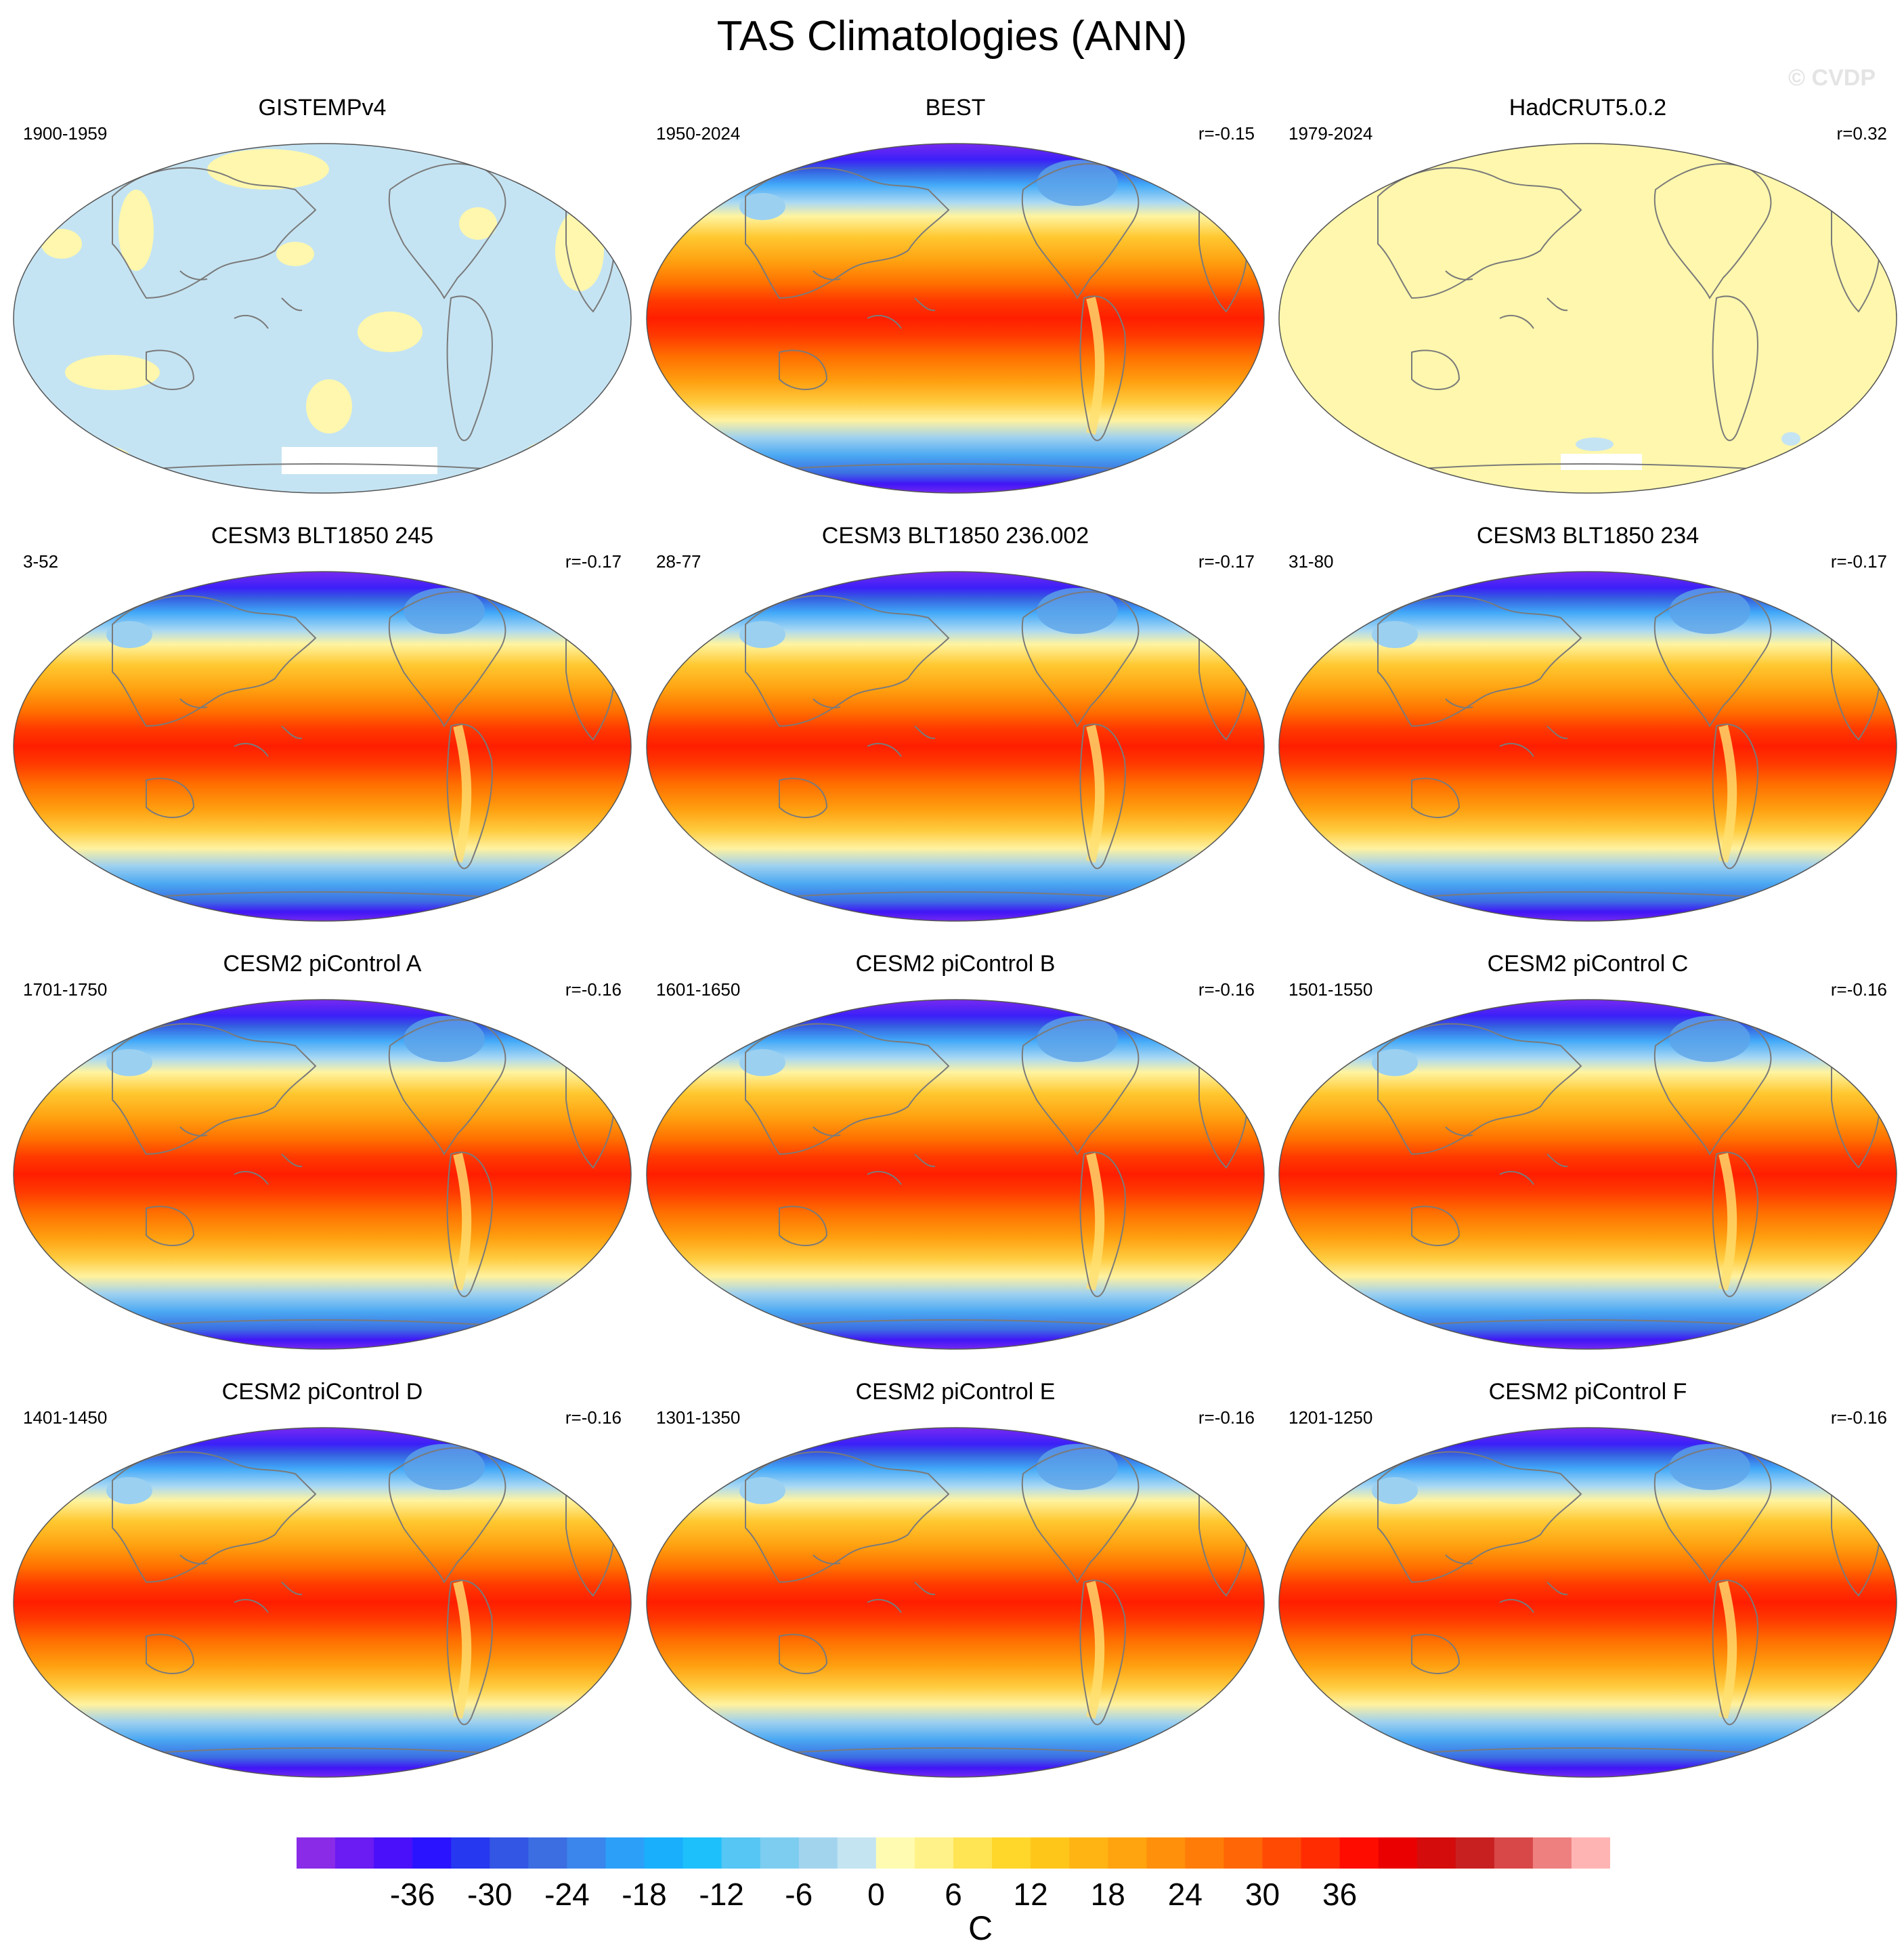  Describe the element at coordinates (956, 108) in the screenshot. I see `panel-title: BEST` at that location.